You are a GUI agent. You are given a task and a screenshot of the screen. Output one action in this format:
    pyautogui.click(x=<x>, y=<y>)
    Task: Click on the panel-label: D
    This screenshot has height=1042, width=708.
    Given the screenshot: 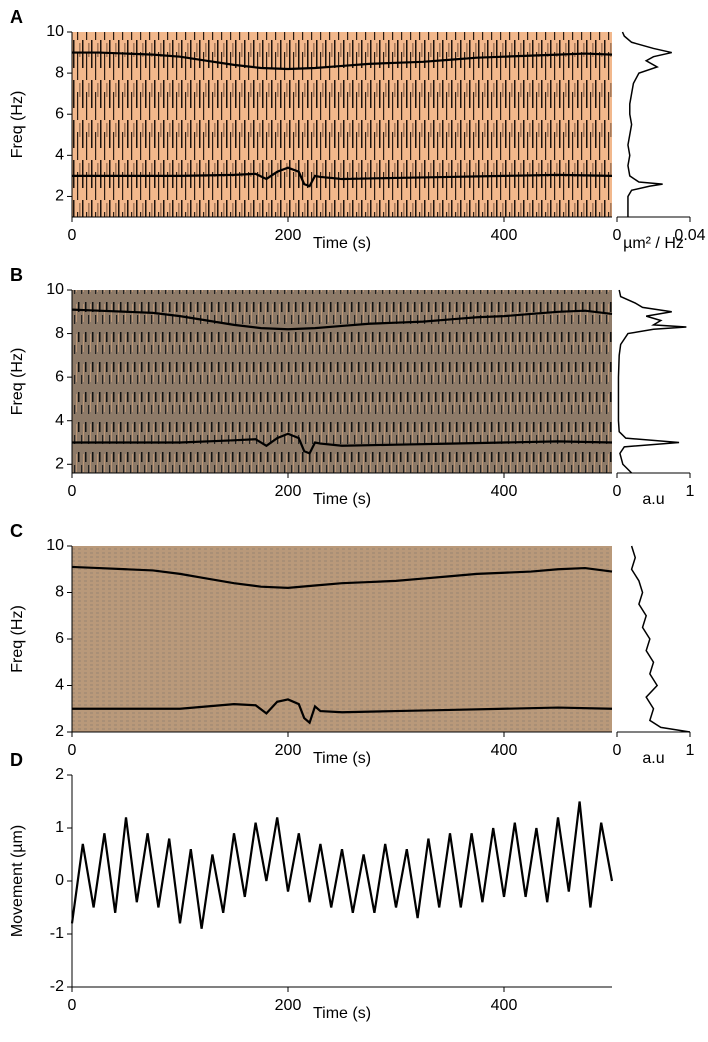 What is the action you would take?
    pyautogui.click(x=16, y=760)
    